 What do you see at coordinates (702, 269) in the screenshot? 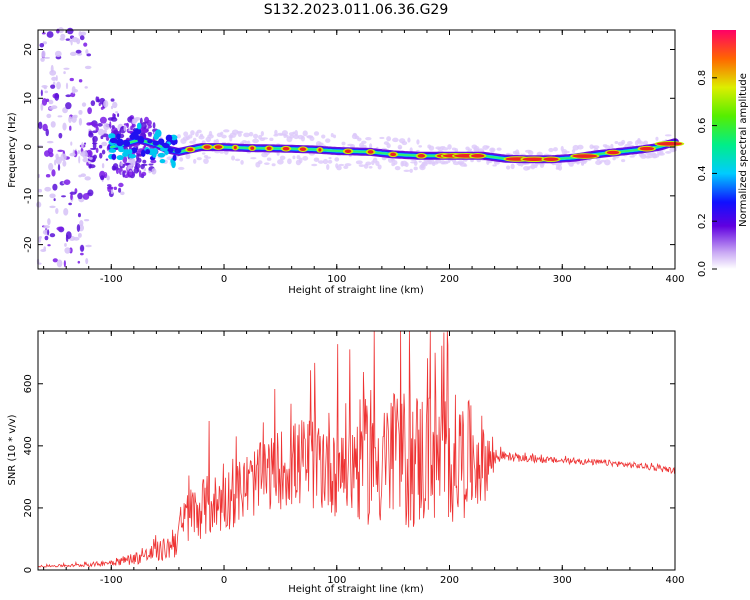
I see `colorbar-tick-label: 0.0` at bounding box center [702, 269].